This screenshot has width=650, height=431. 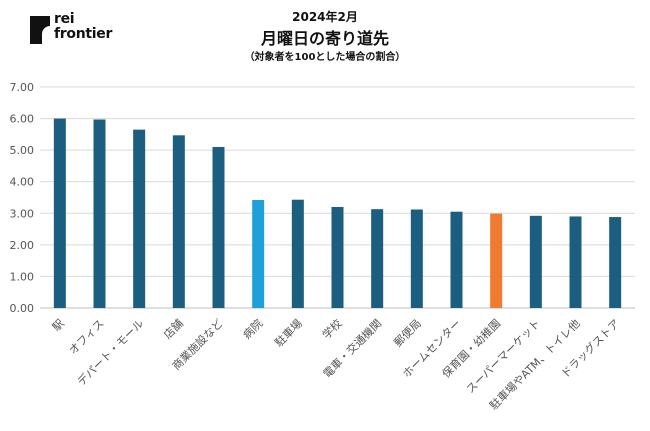 What do you see at coordinates (64, 19) in the screenshot?
I see `brand-name-line1: rei` at bounding box center [64, 19].